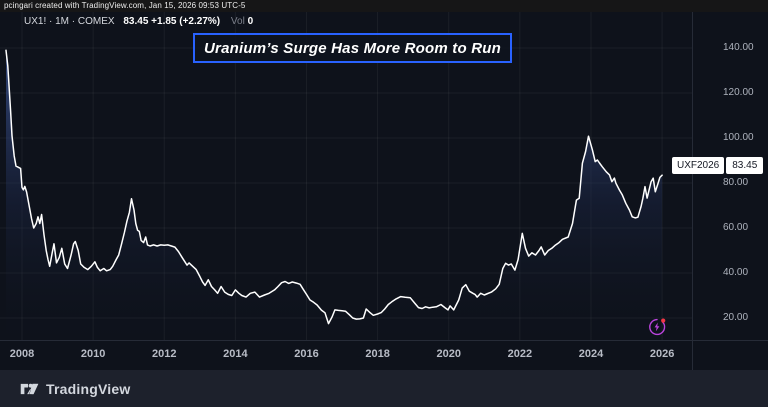 The image size is (768, 407). I want to click on time-axis: 2008 2010 2012 2014 2016 2018 2020 2022 2024 2026, so click(384, 355).